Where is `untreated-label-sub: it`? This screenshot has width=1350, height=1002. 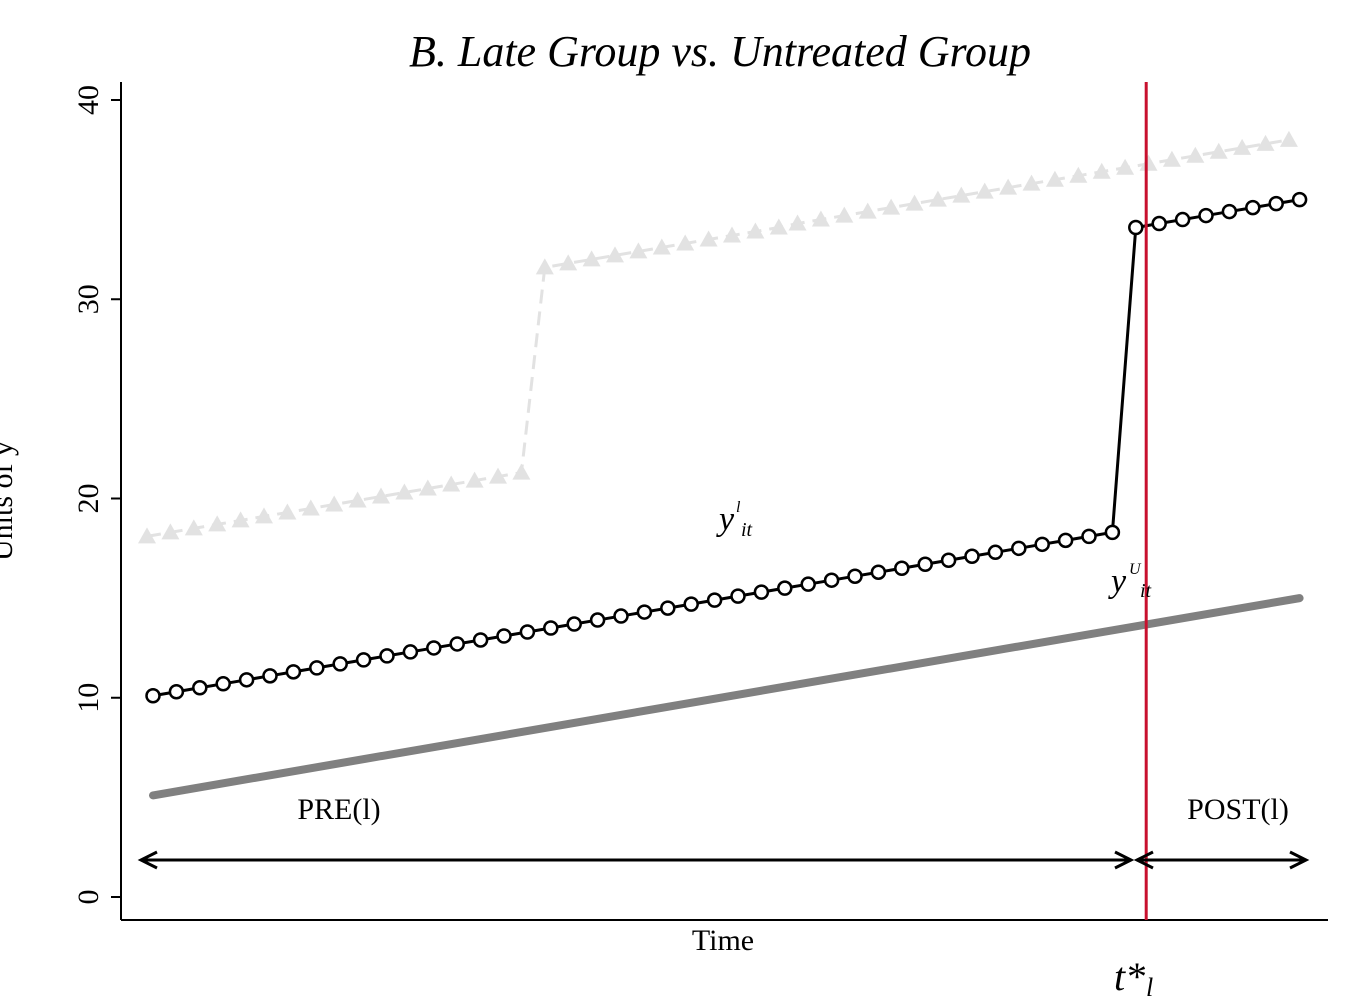 untreated-label-sub: it is located at coordinates (1146, 591).